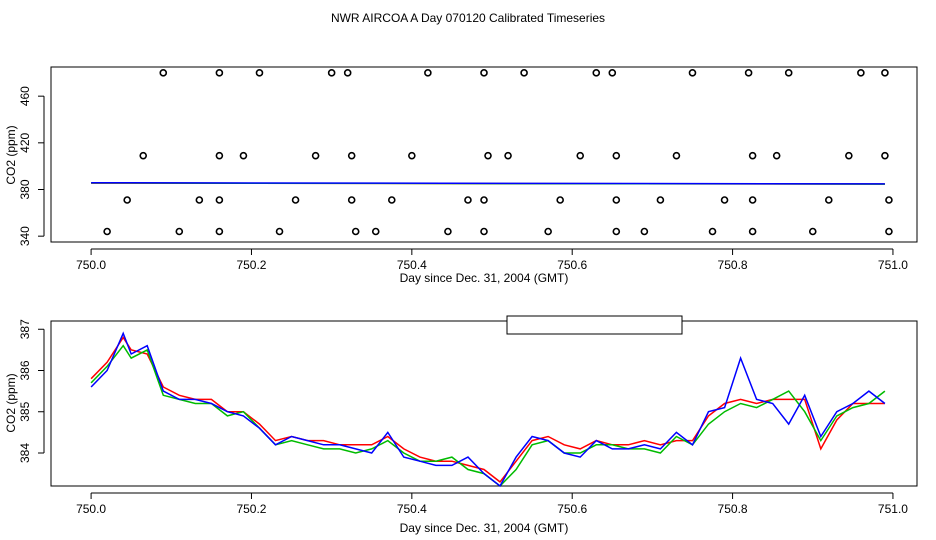  Describe the element at coordinates (25, 411) in the screenshot. I see `y-tick-label: 385` at that location.